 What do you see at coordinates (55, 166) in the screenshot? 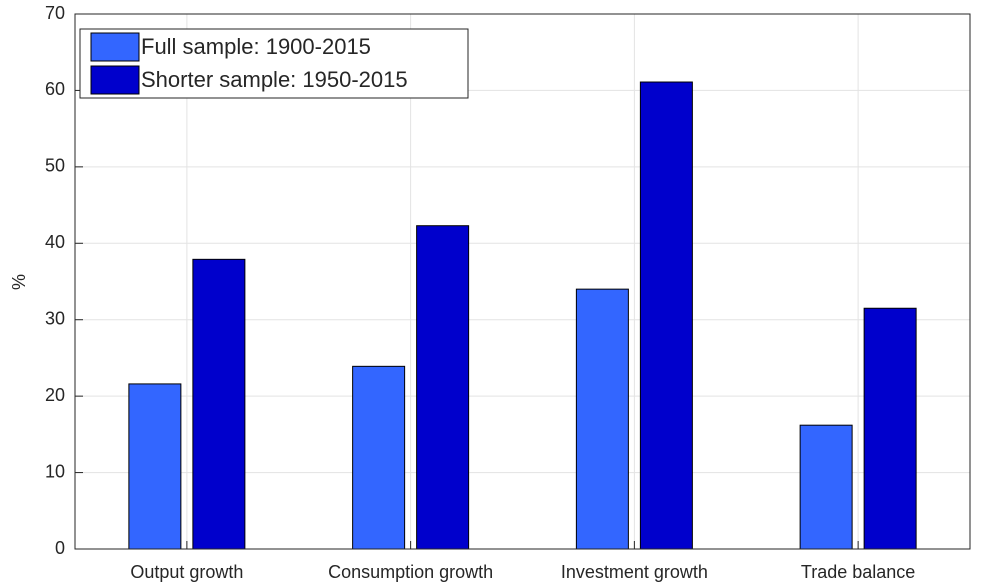
I see `y-tick-label: 50` at bounding box center [55, 166].